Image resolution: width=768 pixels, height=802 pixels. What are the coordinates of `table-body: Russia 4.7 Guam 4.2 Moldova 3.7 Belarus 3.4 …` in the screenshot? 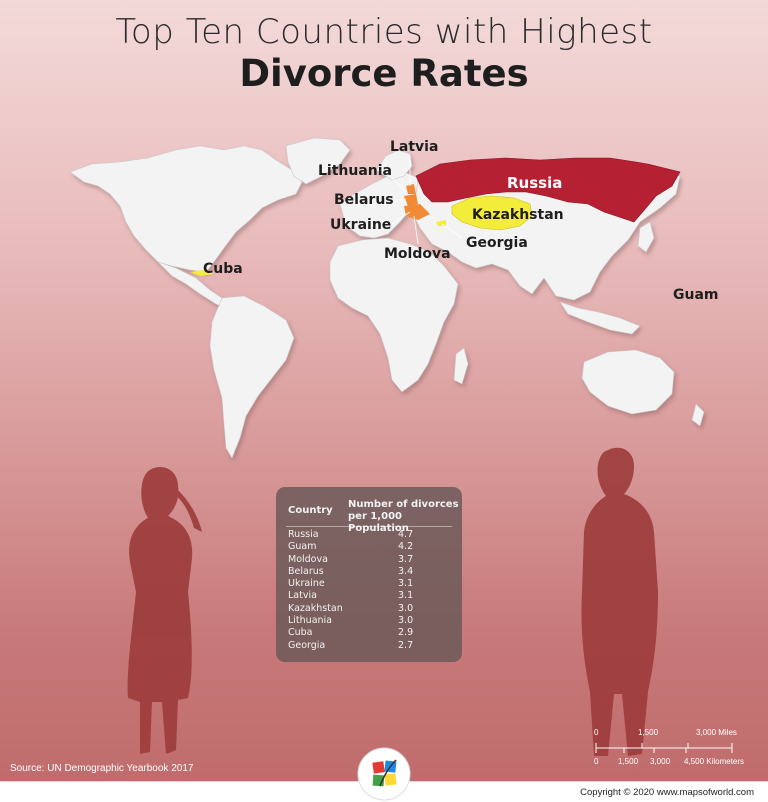 It's located at (371, 590).